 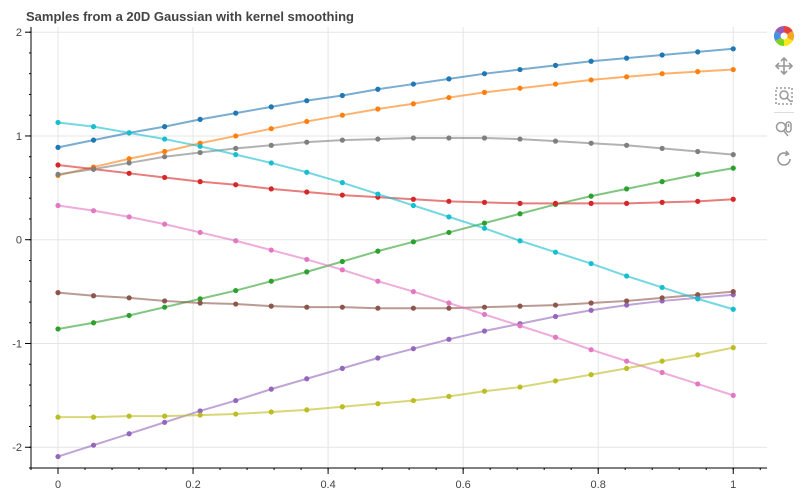 What do you see at coordinates (192, 485) in the screenshot?
I see `x-tick-label: 0.2` at bounding box center [192, 485].